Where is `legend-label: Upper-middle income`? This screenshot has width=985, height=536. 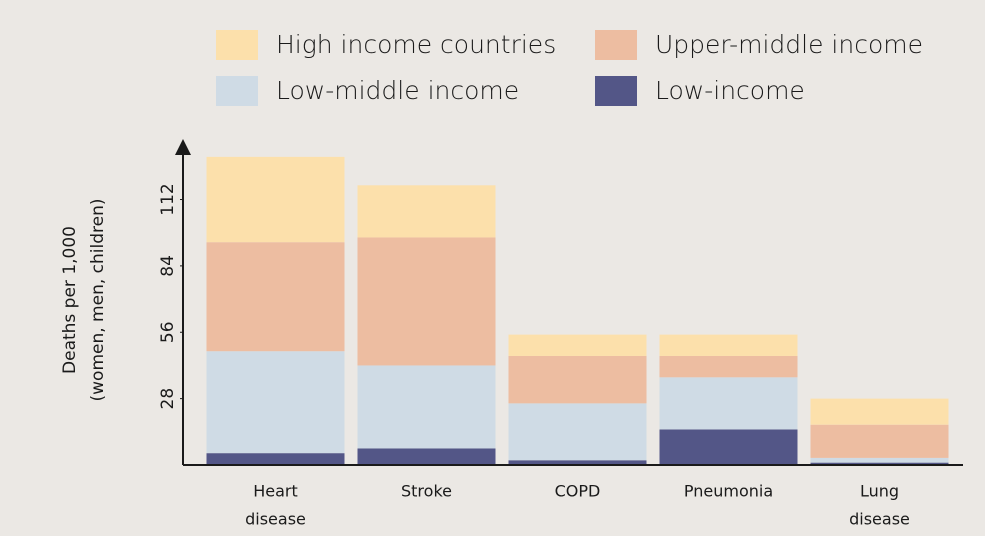 legend-label: Upper-middle income is located at coordinates (789, 44).